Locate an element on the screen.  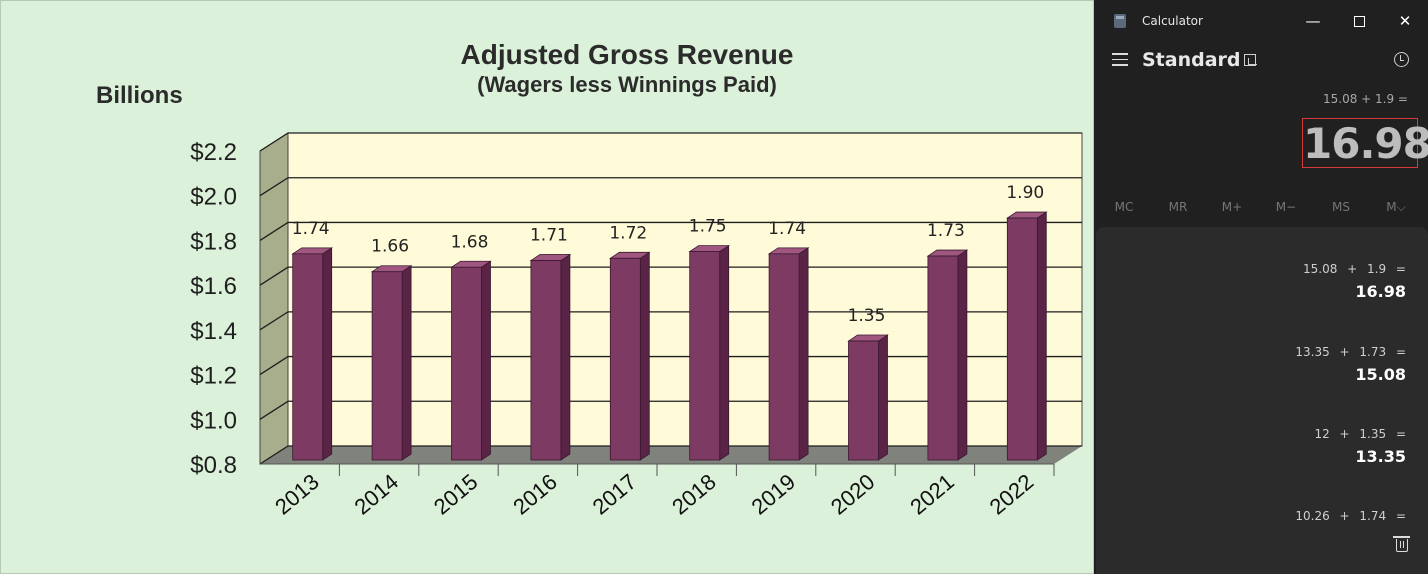
memory-recall-button: MR is located at coordinates (1178, 207).